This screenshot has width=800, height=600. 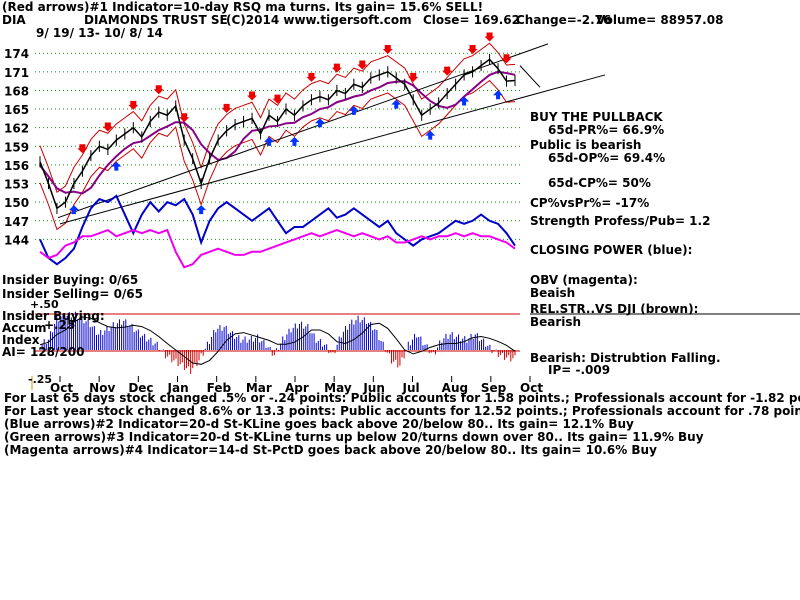 What do you see at coordinates (16, 203) in the screenshot?
I see `y-tick-label: 150` at bounding box center [16, 203].